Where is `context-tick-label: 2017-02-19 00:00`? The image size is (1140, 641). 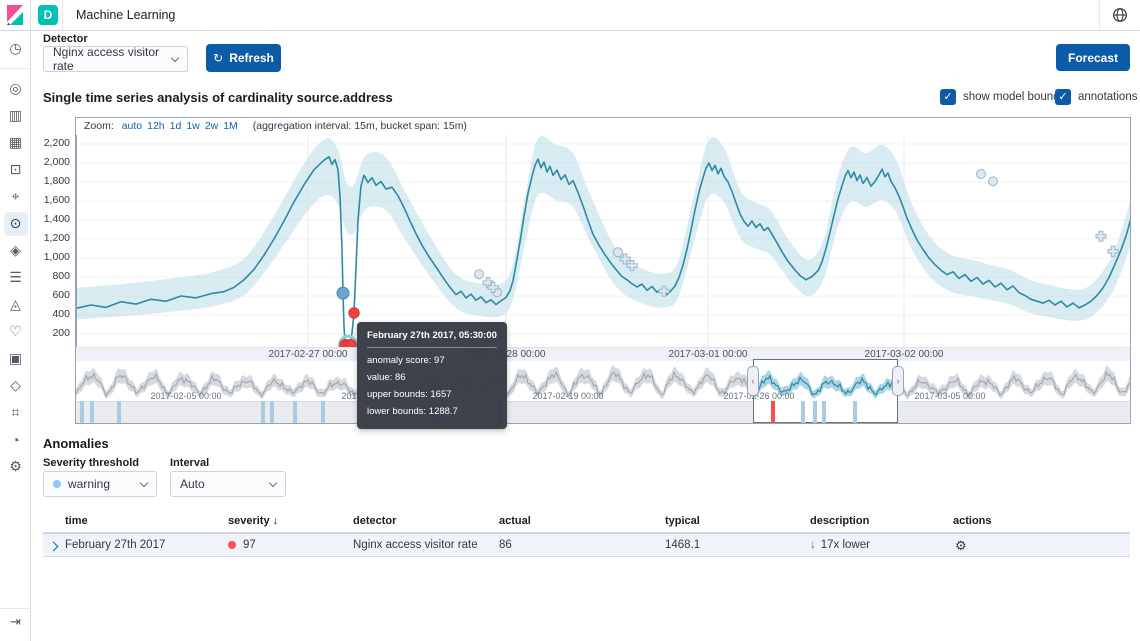 context-tick-label: 2017-02-19 00:00 is located at coordinates (568, 396).